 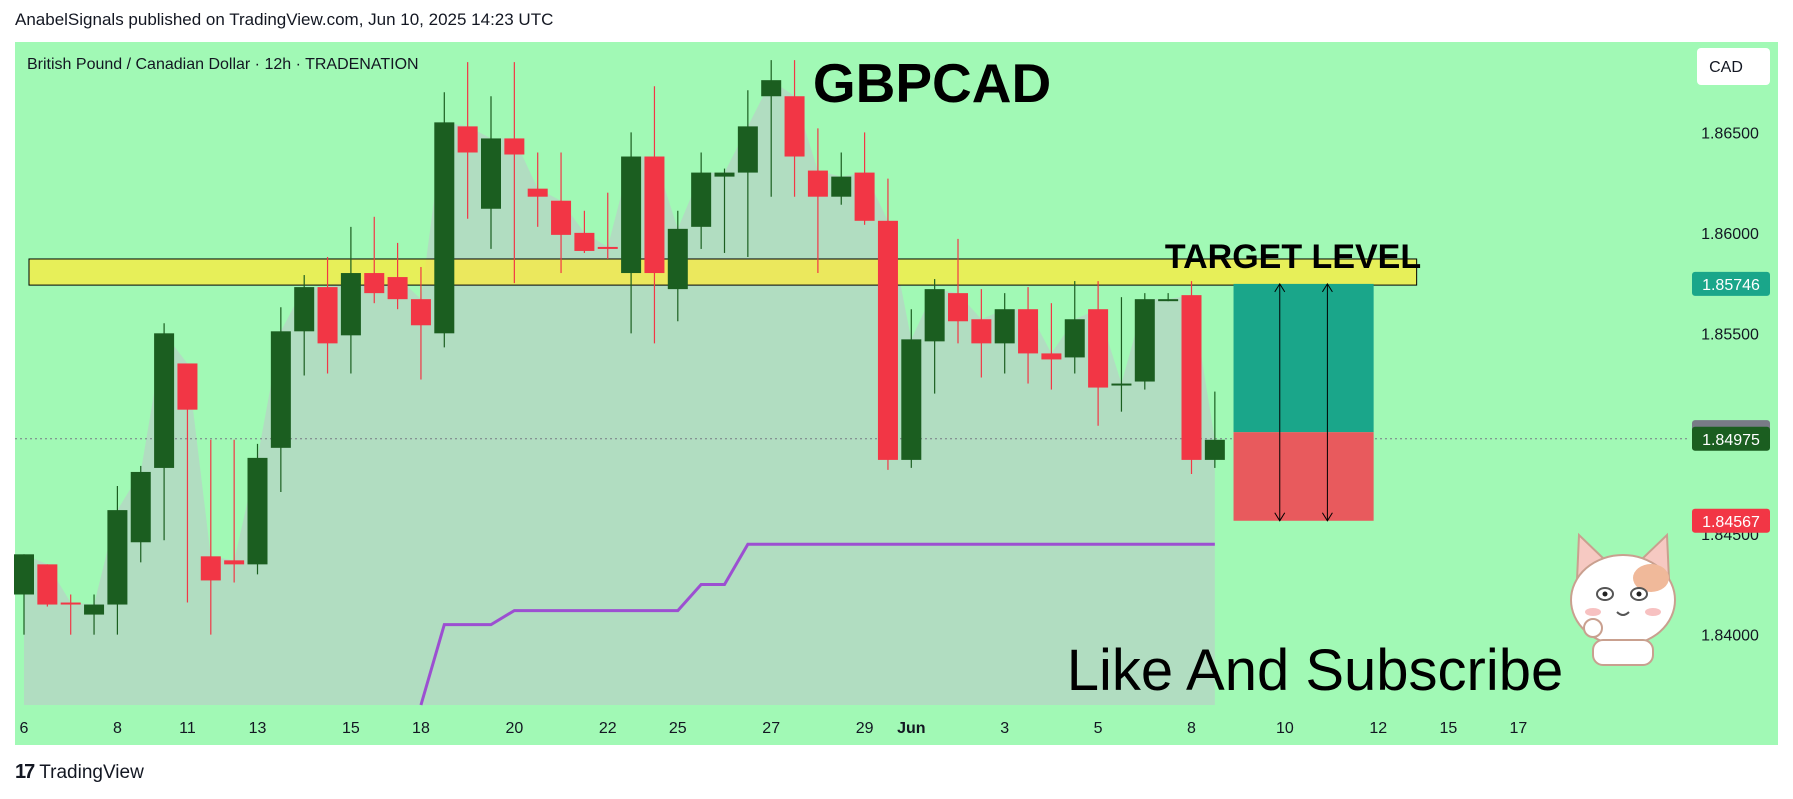 What do you see at coordinates (1730, 334) in the screenshot?
I see `y-tick-label: 1.85500` at bounding box center [1730, 334].